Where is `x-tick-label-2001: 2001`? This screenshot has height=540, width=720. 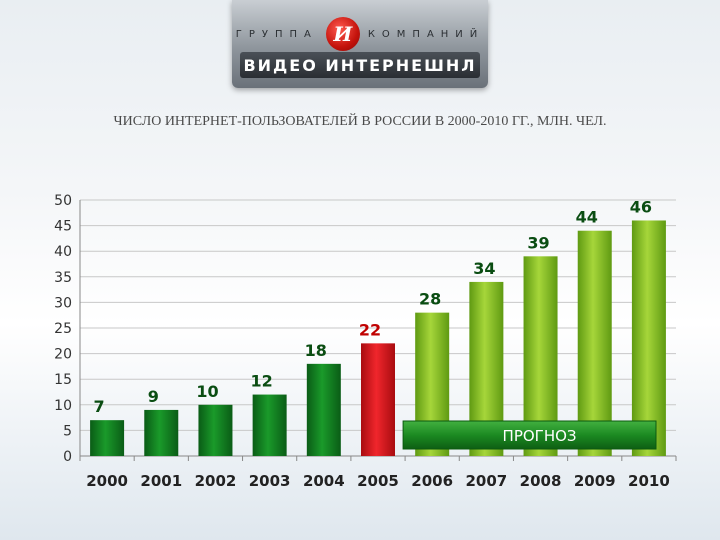 x-tick-label-2001: 2001 is located at coordinates (161, 481).